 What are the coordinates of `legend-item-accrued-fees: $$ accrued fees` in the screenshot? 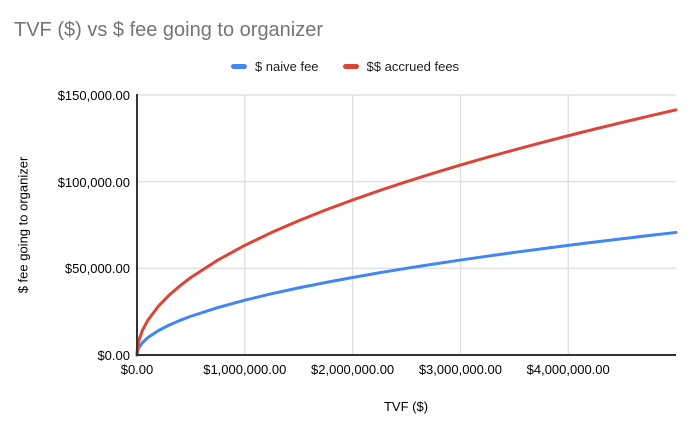 It's located at (401, 66).